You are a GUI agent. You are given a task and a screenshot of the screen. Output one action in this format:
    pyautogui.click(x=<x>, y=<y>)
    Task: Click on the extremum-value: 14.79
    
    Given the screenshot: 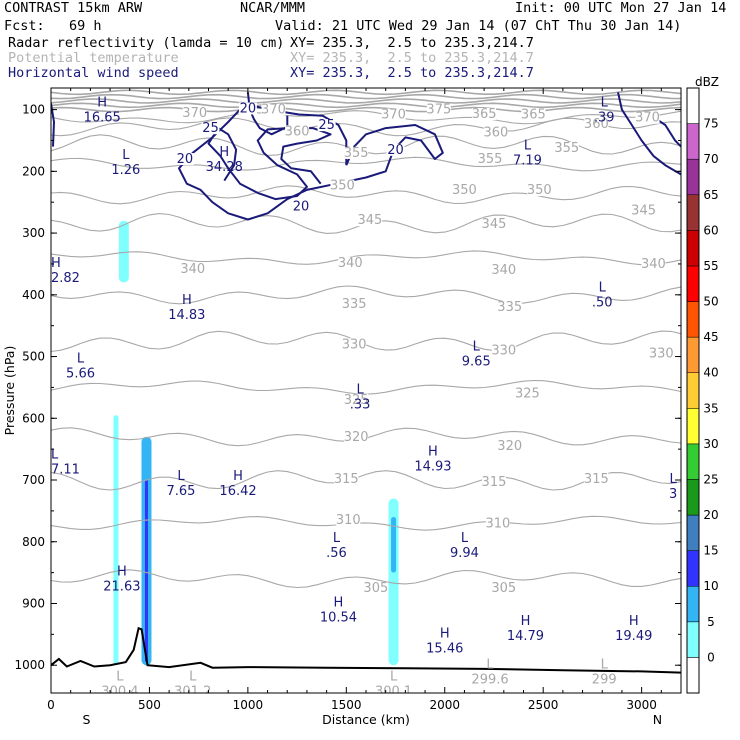 What is the action you would take?
    pyautogui.click(x=525, y=636)
    